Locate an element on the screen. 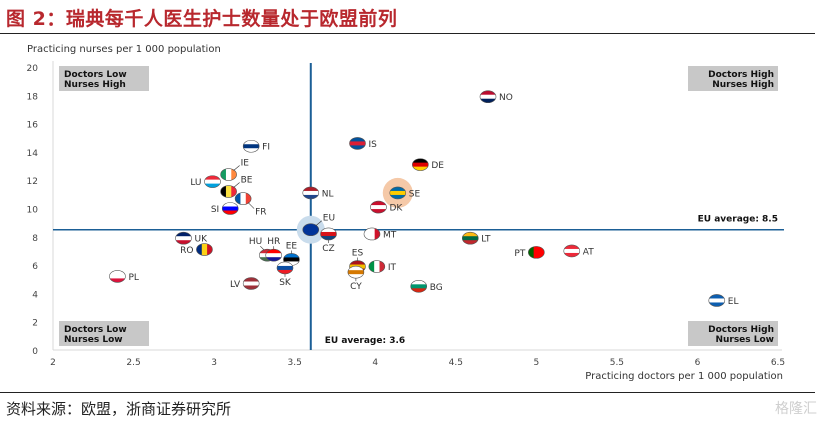  y-tick-label: 10 is located at coordinates (33, 211).